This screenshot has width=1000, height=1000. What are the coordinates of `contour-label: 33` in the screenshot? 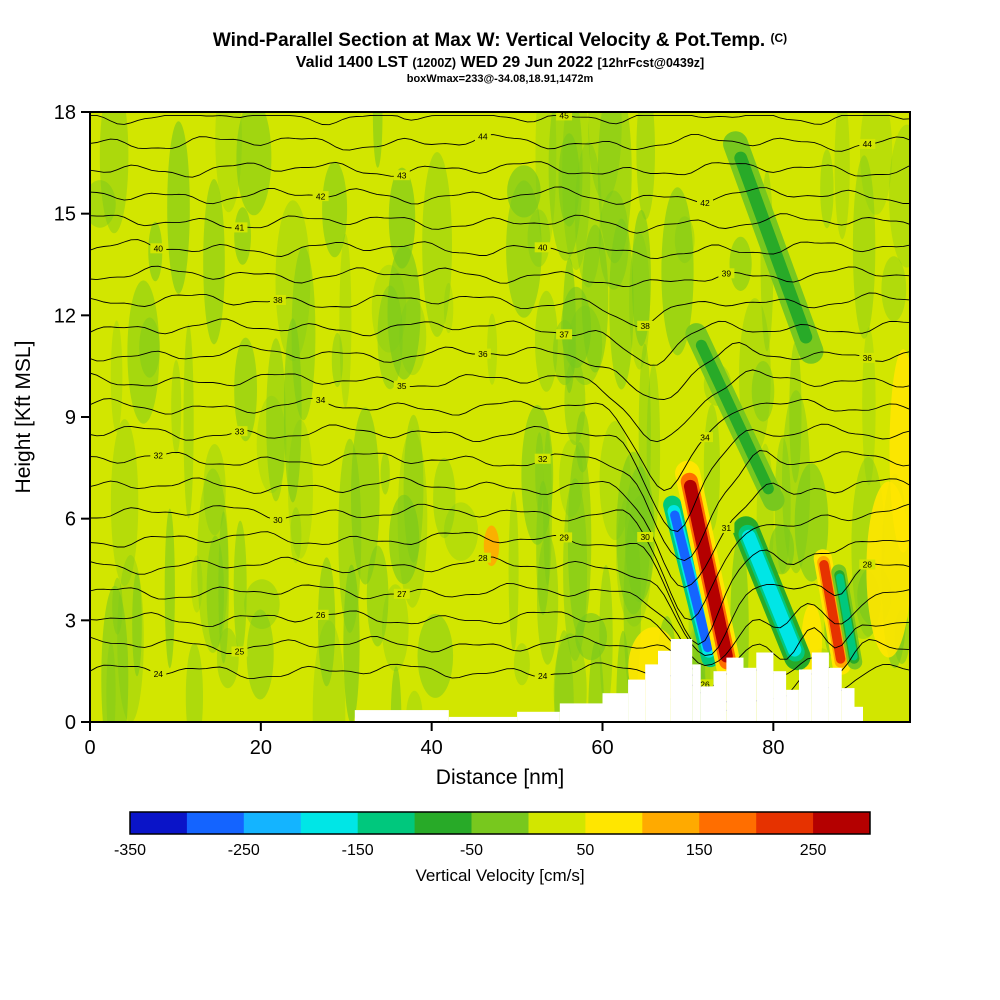 It's located at (239, 431).